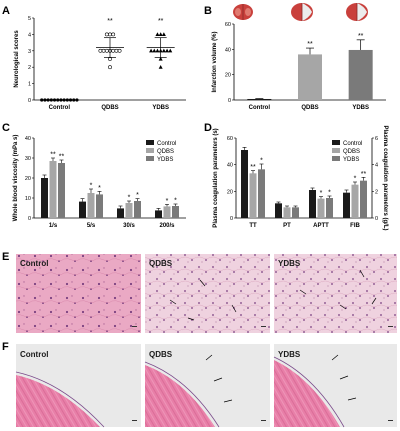 This screenshot has height=431, width=400. I want to click on histology-e-ydbs: YDBS, so click(335, 293).